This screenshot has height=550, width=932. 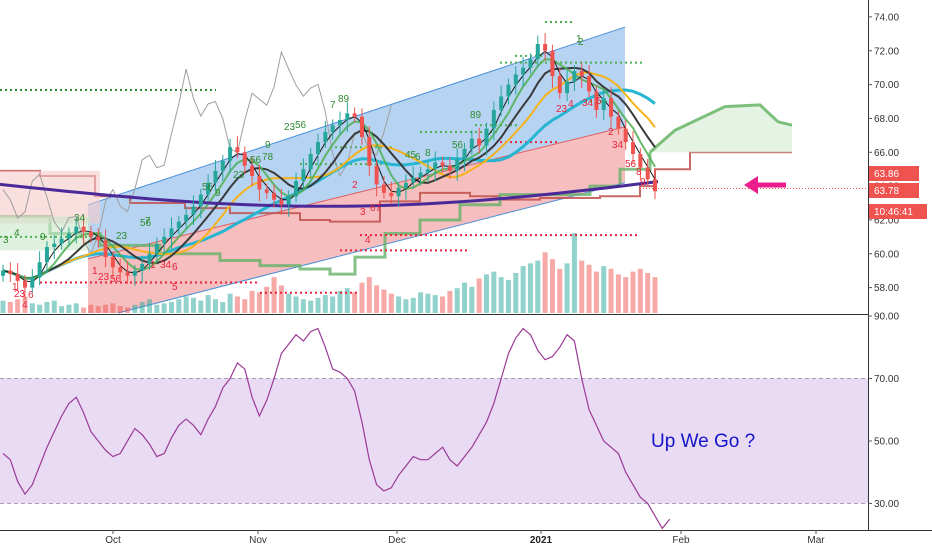 I want to click on td-count-down: 8, so click(x=639, y=172).